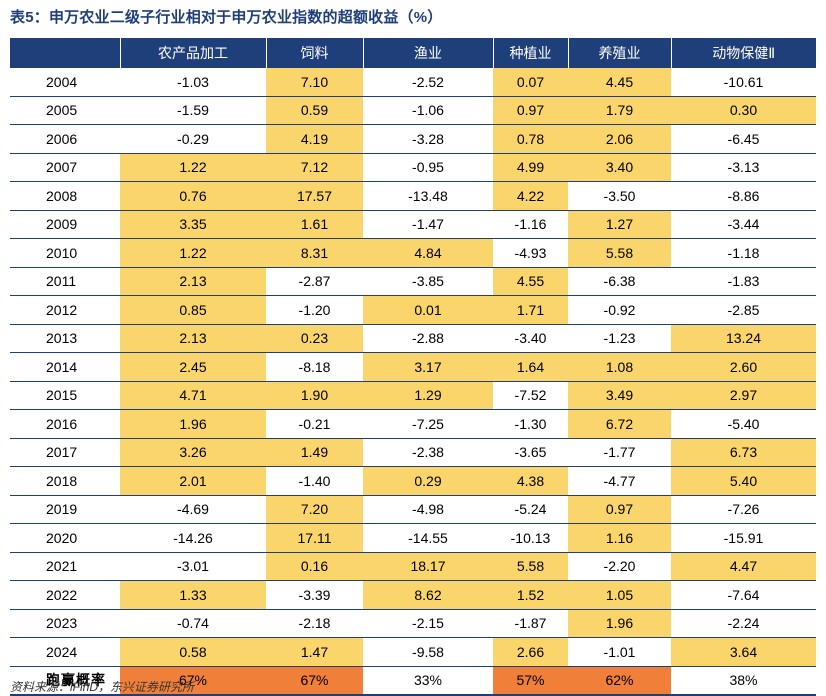  I want to click on value-cell: -2.15, so click(428, 623).